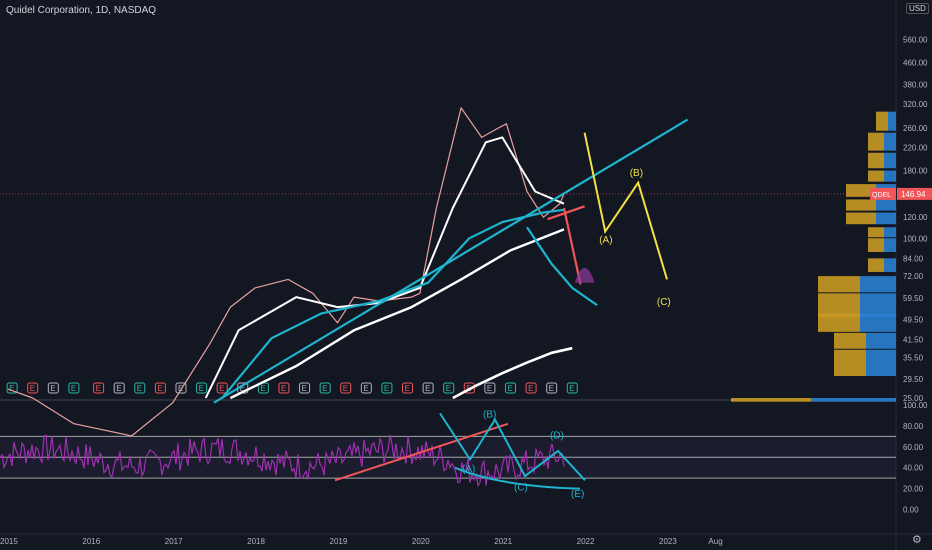 Image resolution: width=932 pixels, height=550 pixels. What do you see at coordinates (913, 276) in the screenshot?
I see `price-tick-label: 72.00` at bounding box center [913, 276].